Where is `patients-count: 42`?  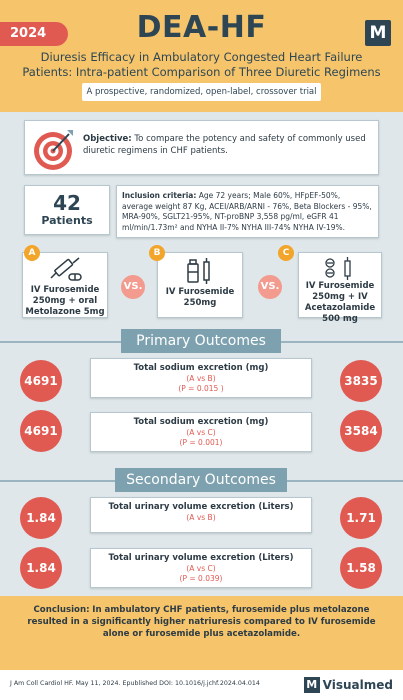 patients-count: 42 is located at coordinates (67, 203).